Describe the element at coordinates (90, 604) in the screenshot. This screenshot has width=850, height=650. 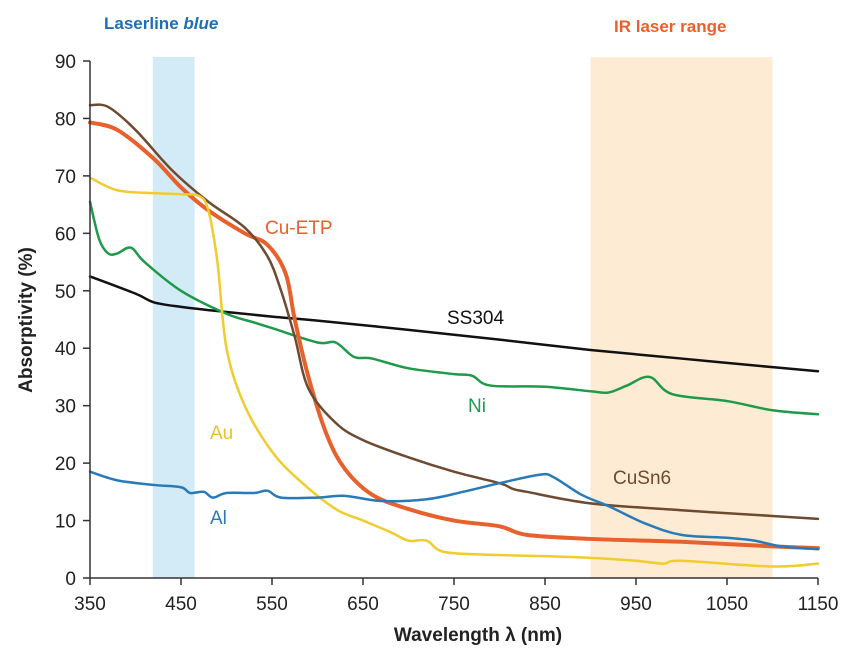
I see `x-tick-label: 350` at that location.